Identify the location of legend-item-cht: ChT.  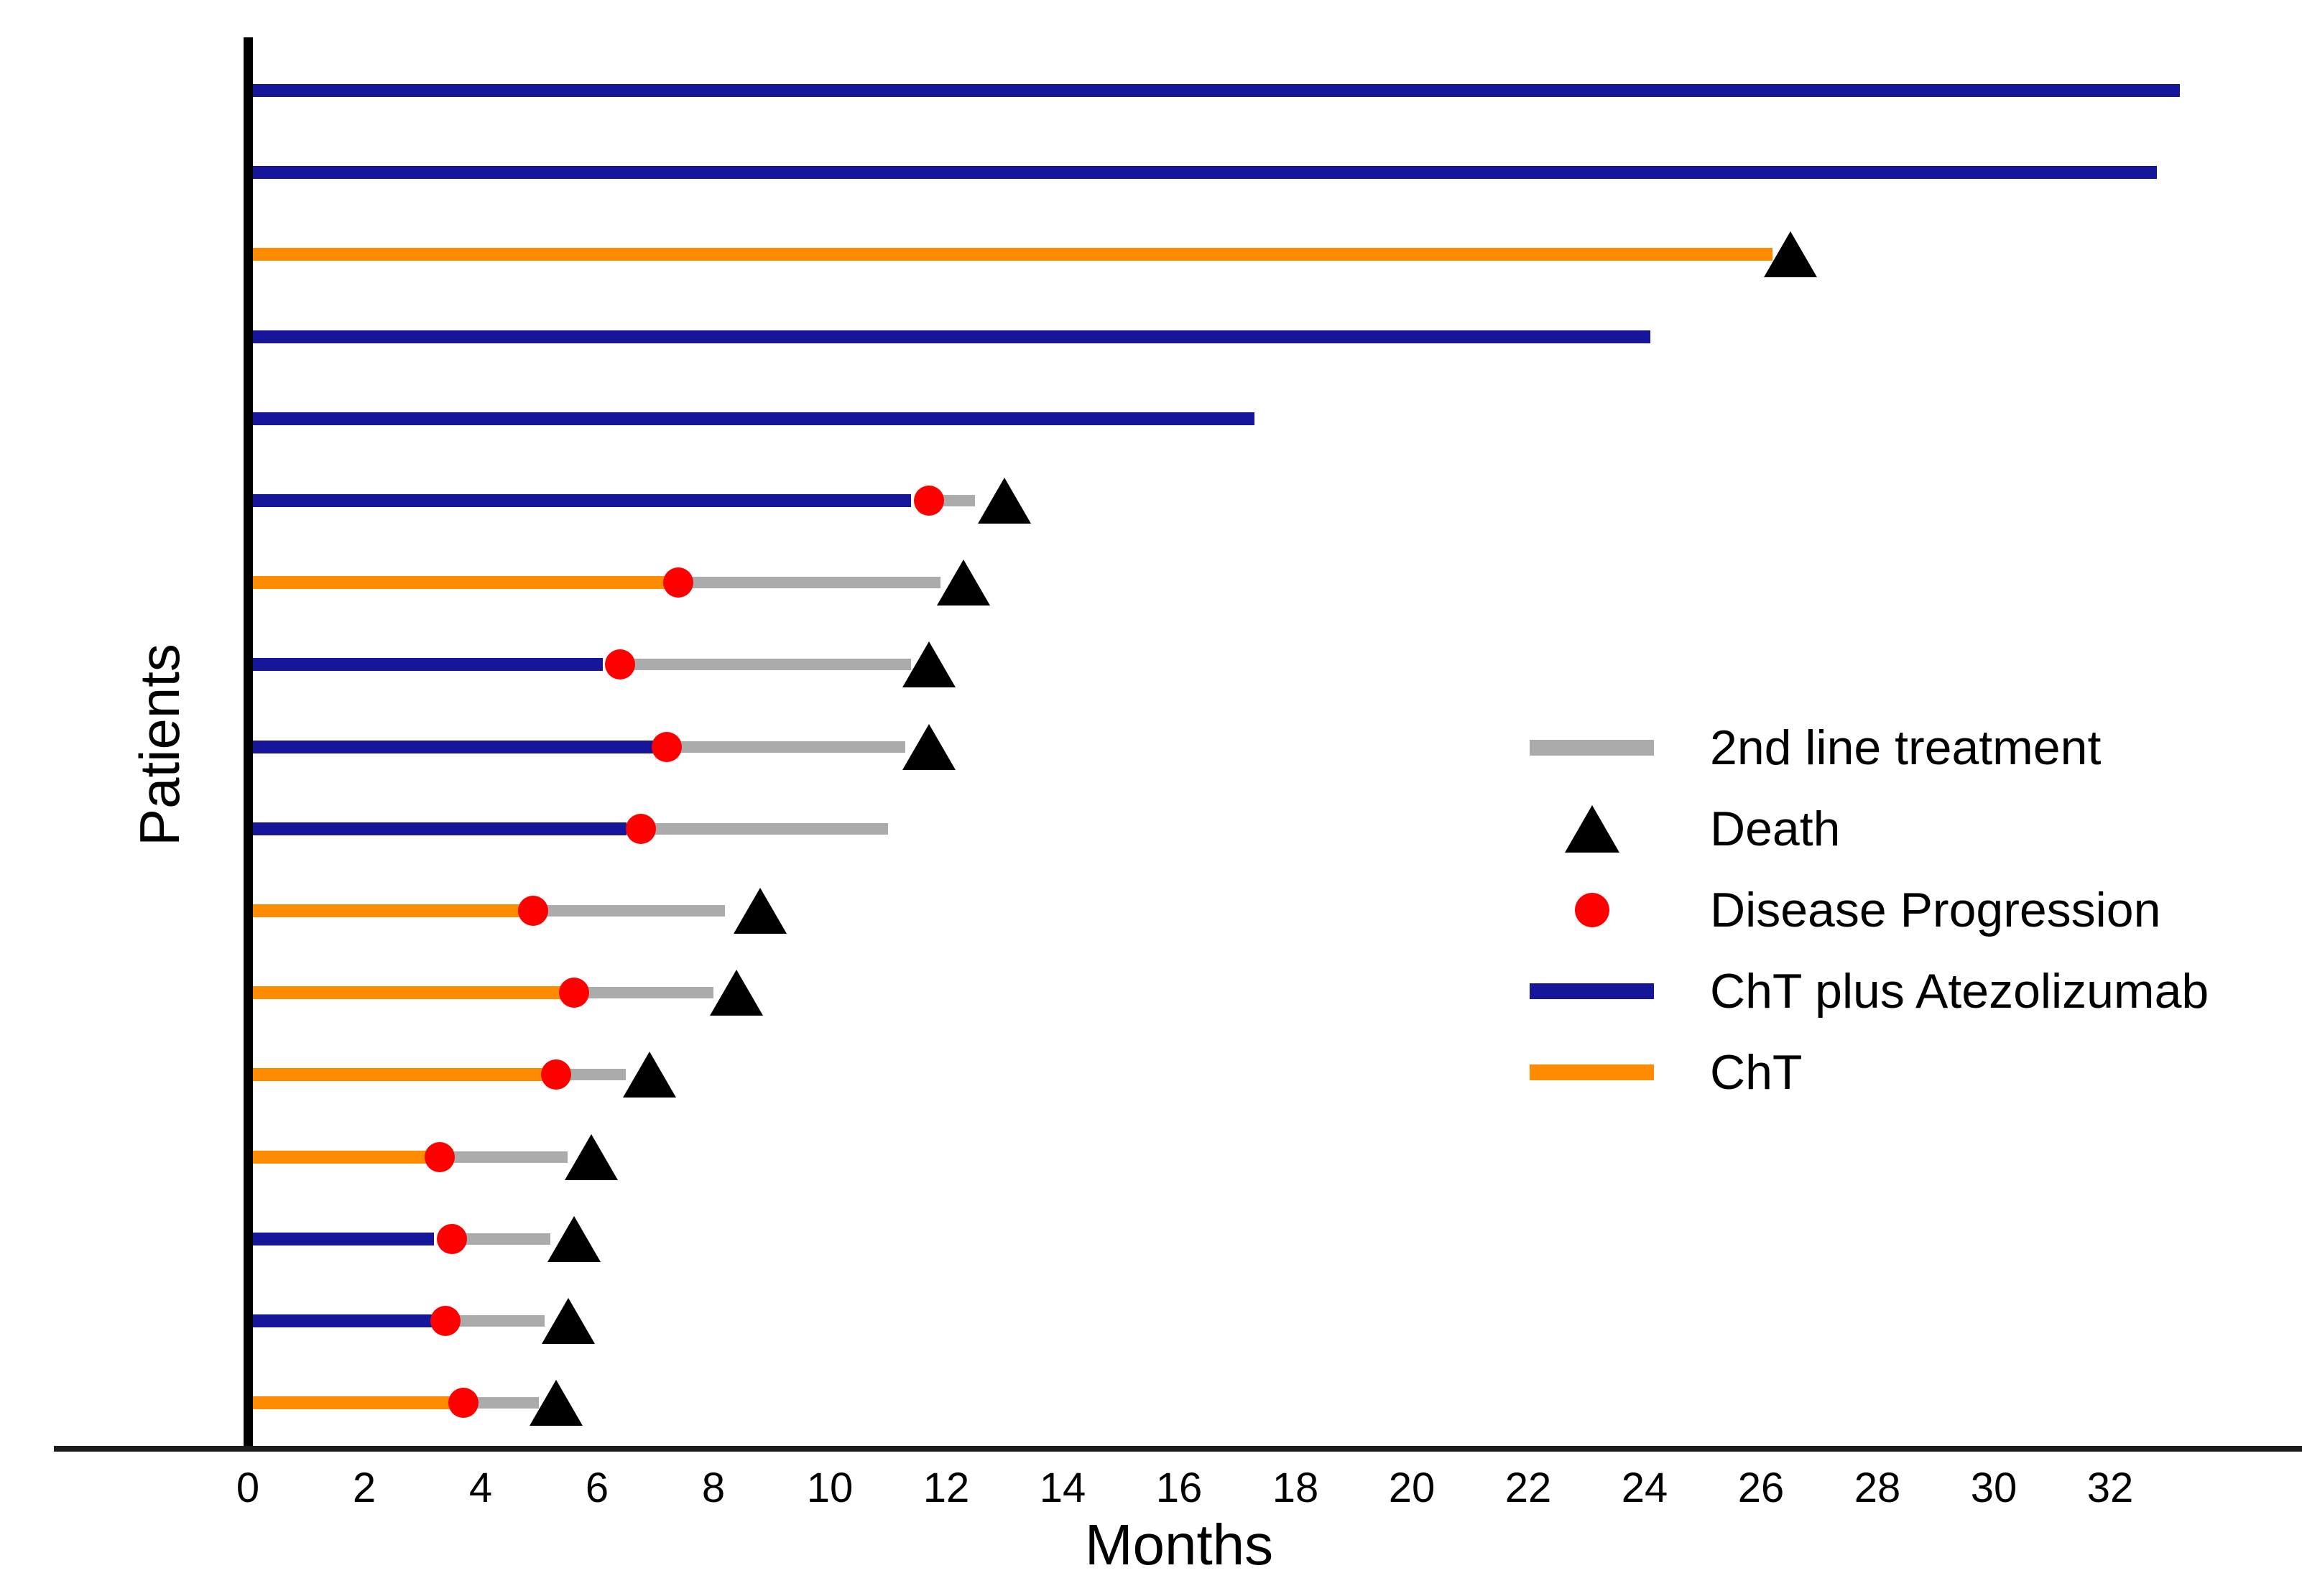
(1666, 1072).